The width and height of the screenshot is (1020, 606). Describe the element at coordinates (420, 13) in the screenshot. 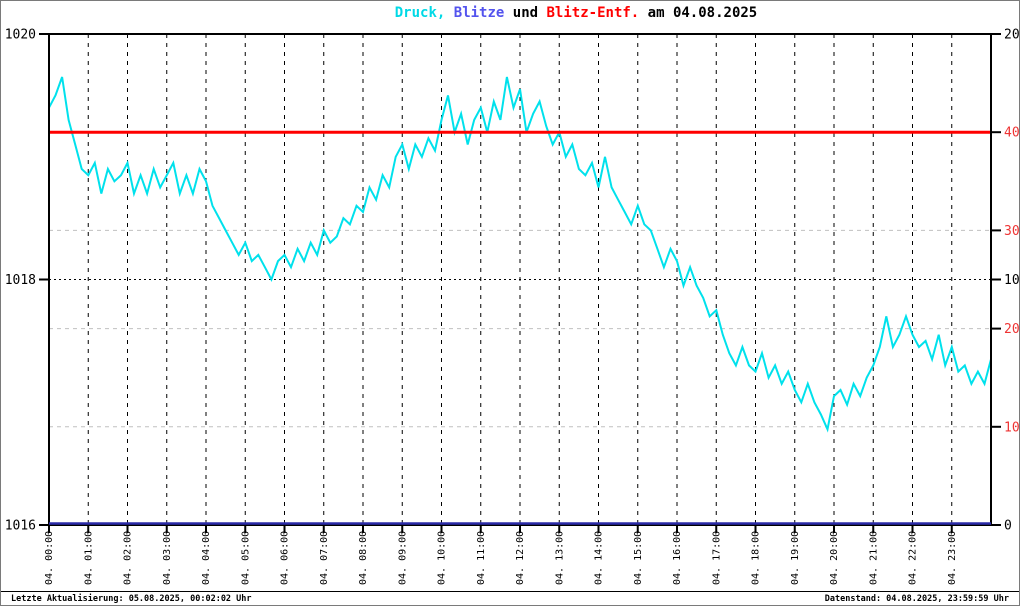

I see `title-segment-0: Druck,` at that location.